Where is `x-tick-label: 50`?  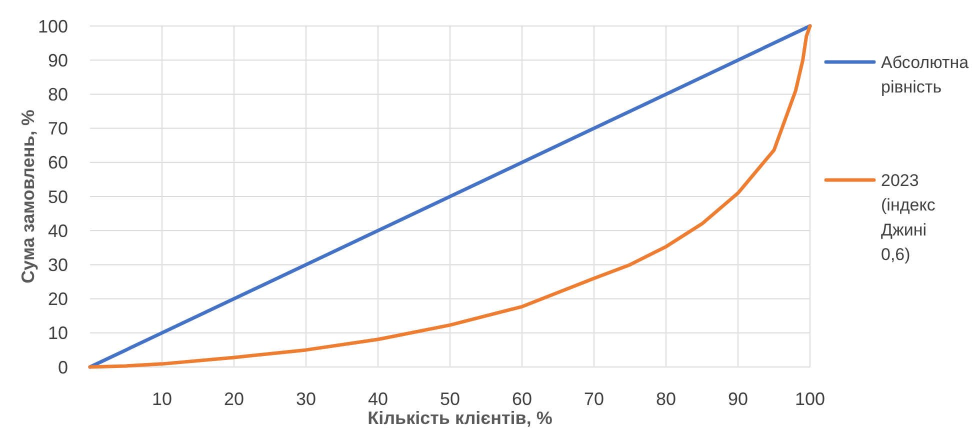 x-tick-label: 50 is located at coordinates (450, 399).